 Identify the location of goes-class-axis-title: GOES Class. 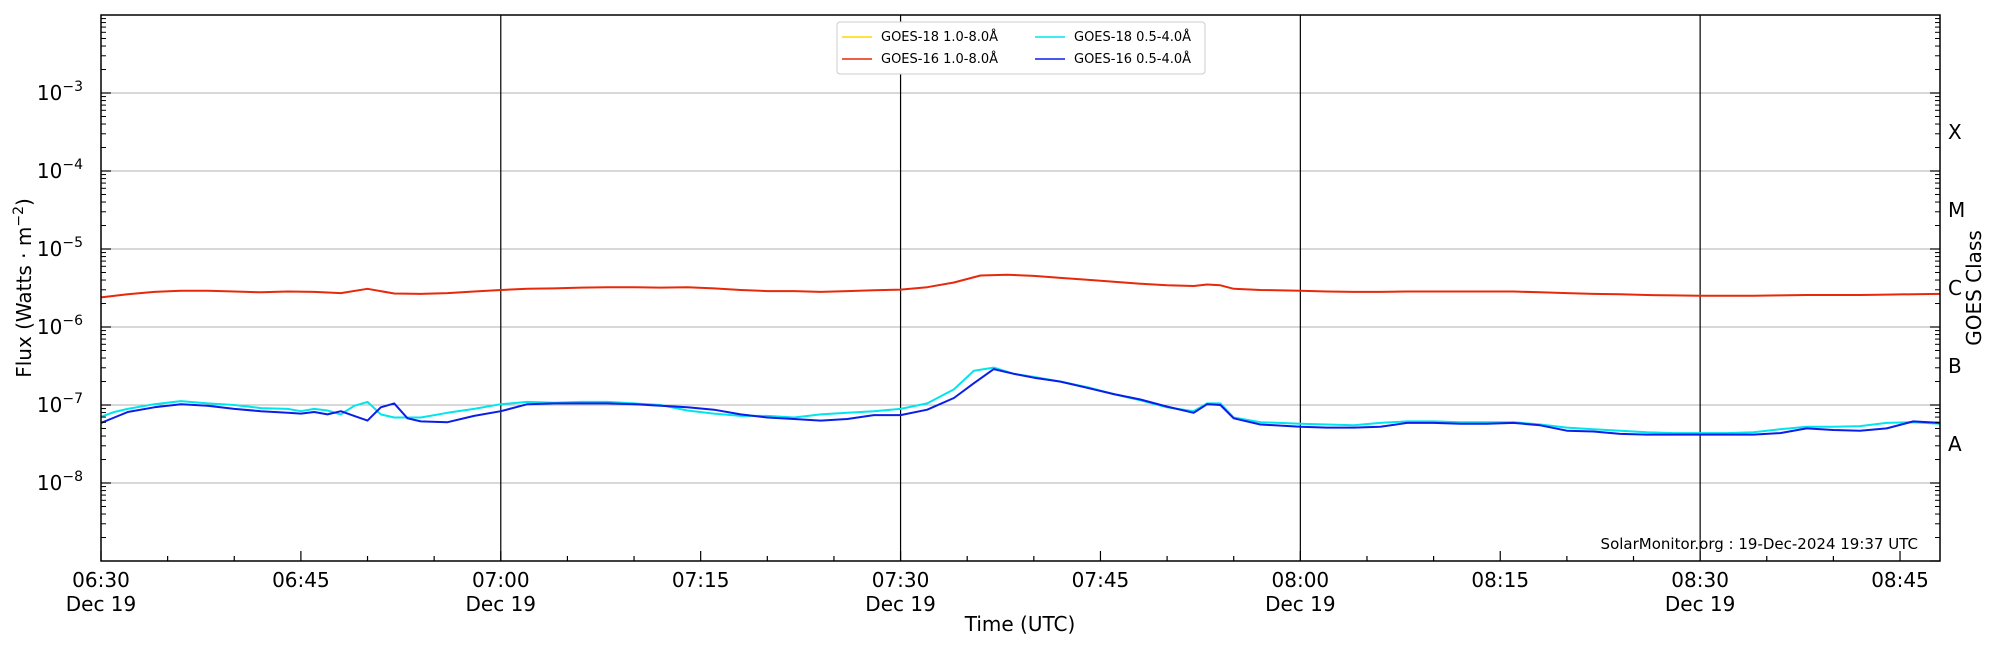
(1974, 288).